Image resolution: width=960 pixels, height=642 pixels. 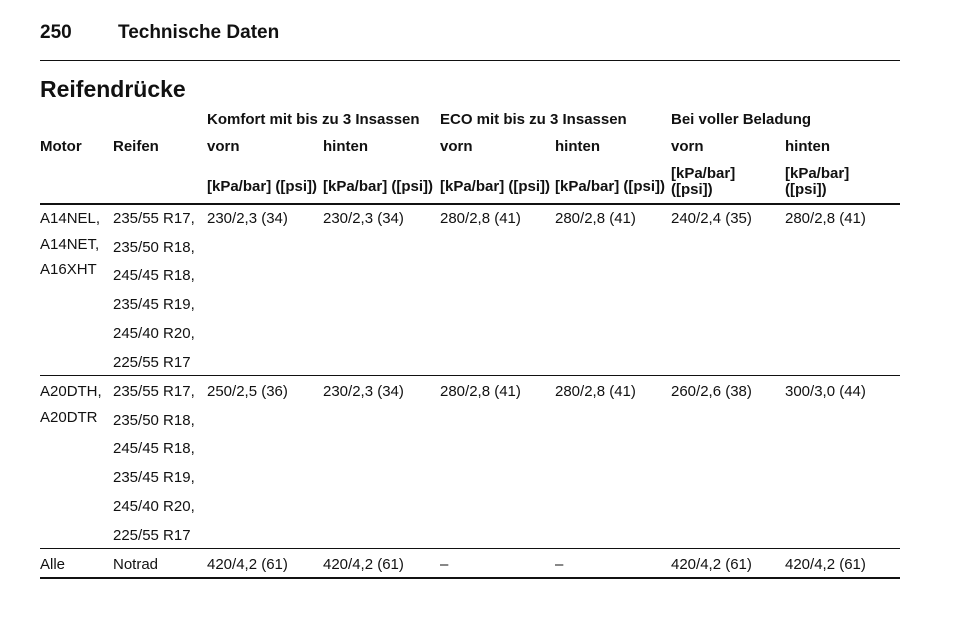 I want to click on section-title: Reifendrücke, so click(x=113, y=89).